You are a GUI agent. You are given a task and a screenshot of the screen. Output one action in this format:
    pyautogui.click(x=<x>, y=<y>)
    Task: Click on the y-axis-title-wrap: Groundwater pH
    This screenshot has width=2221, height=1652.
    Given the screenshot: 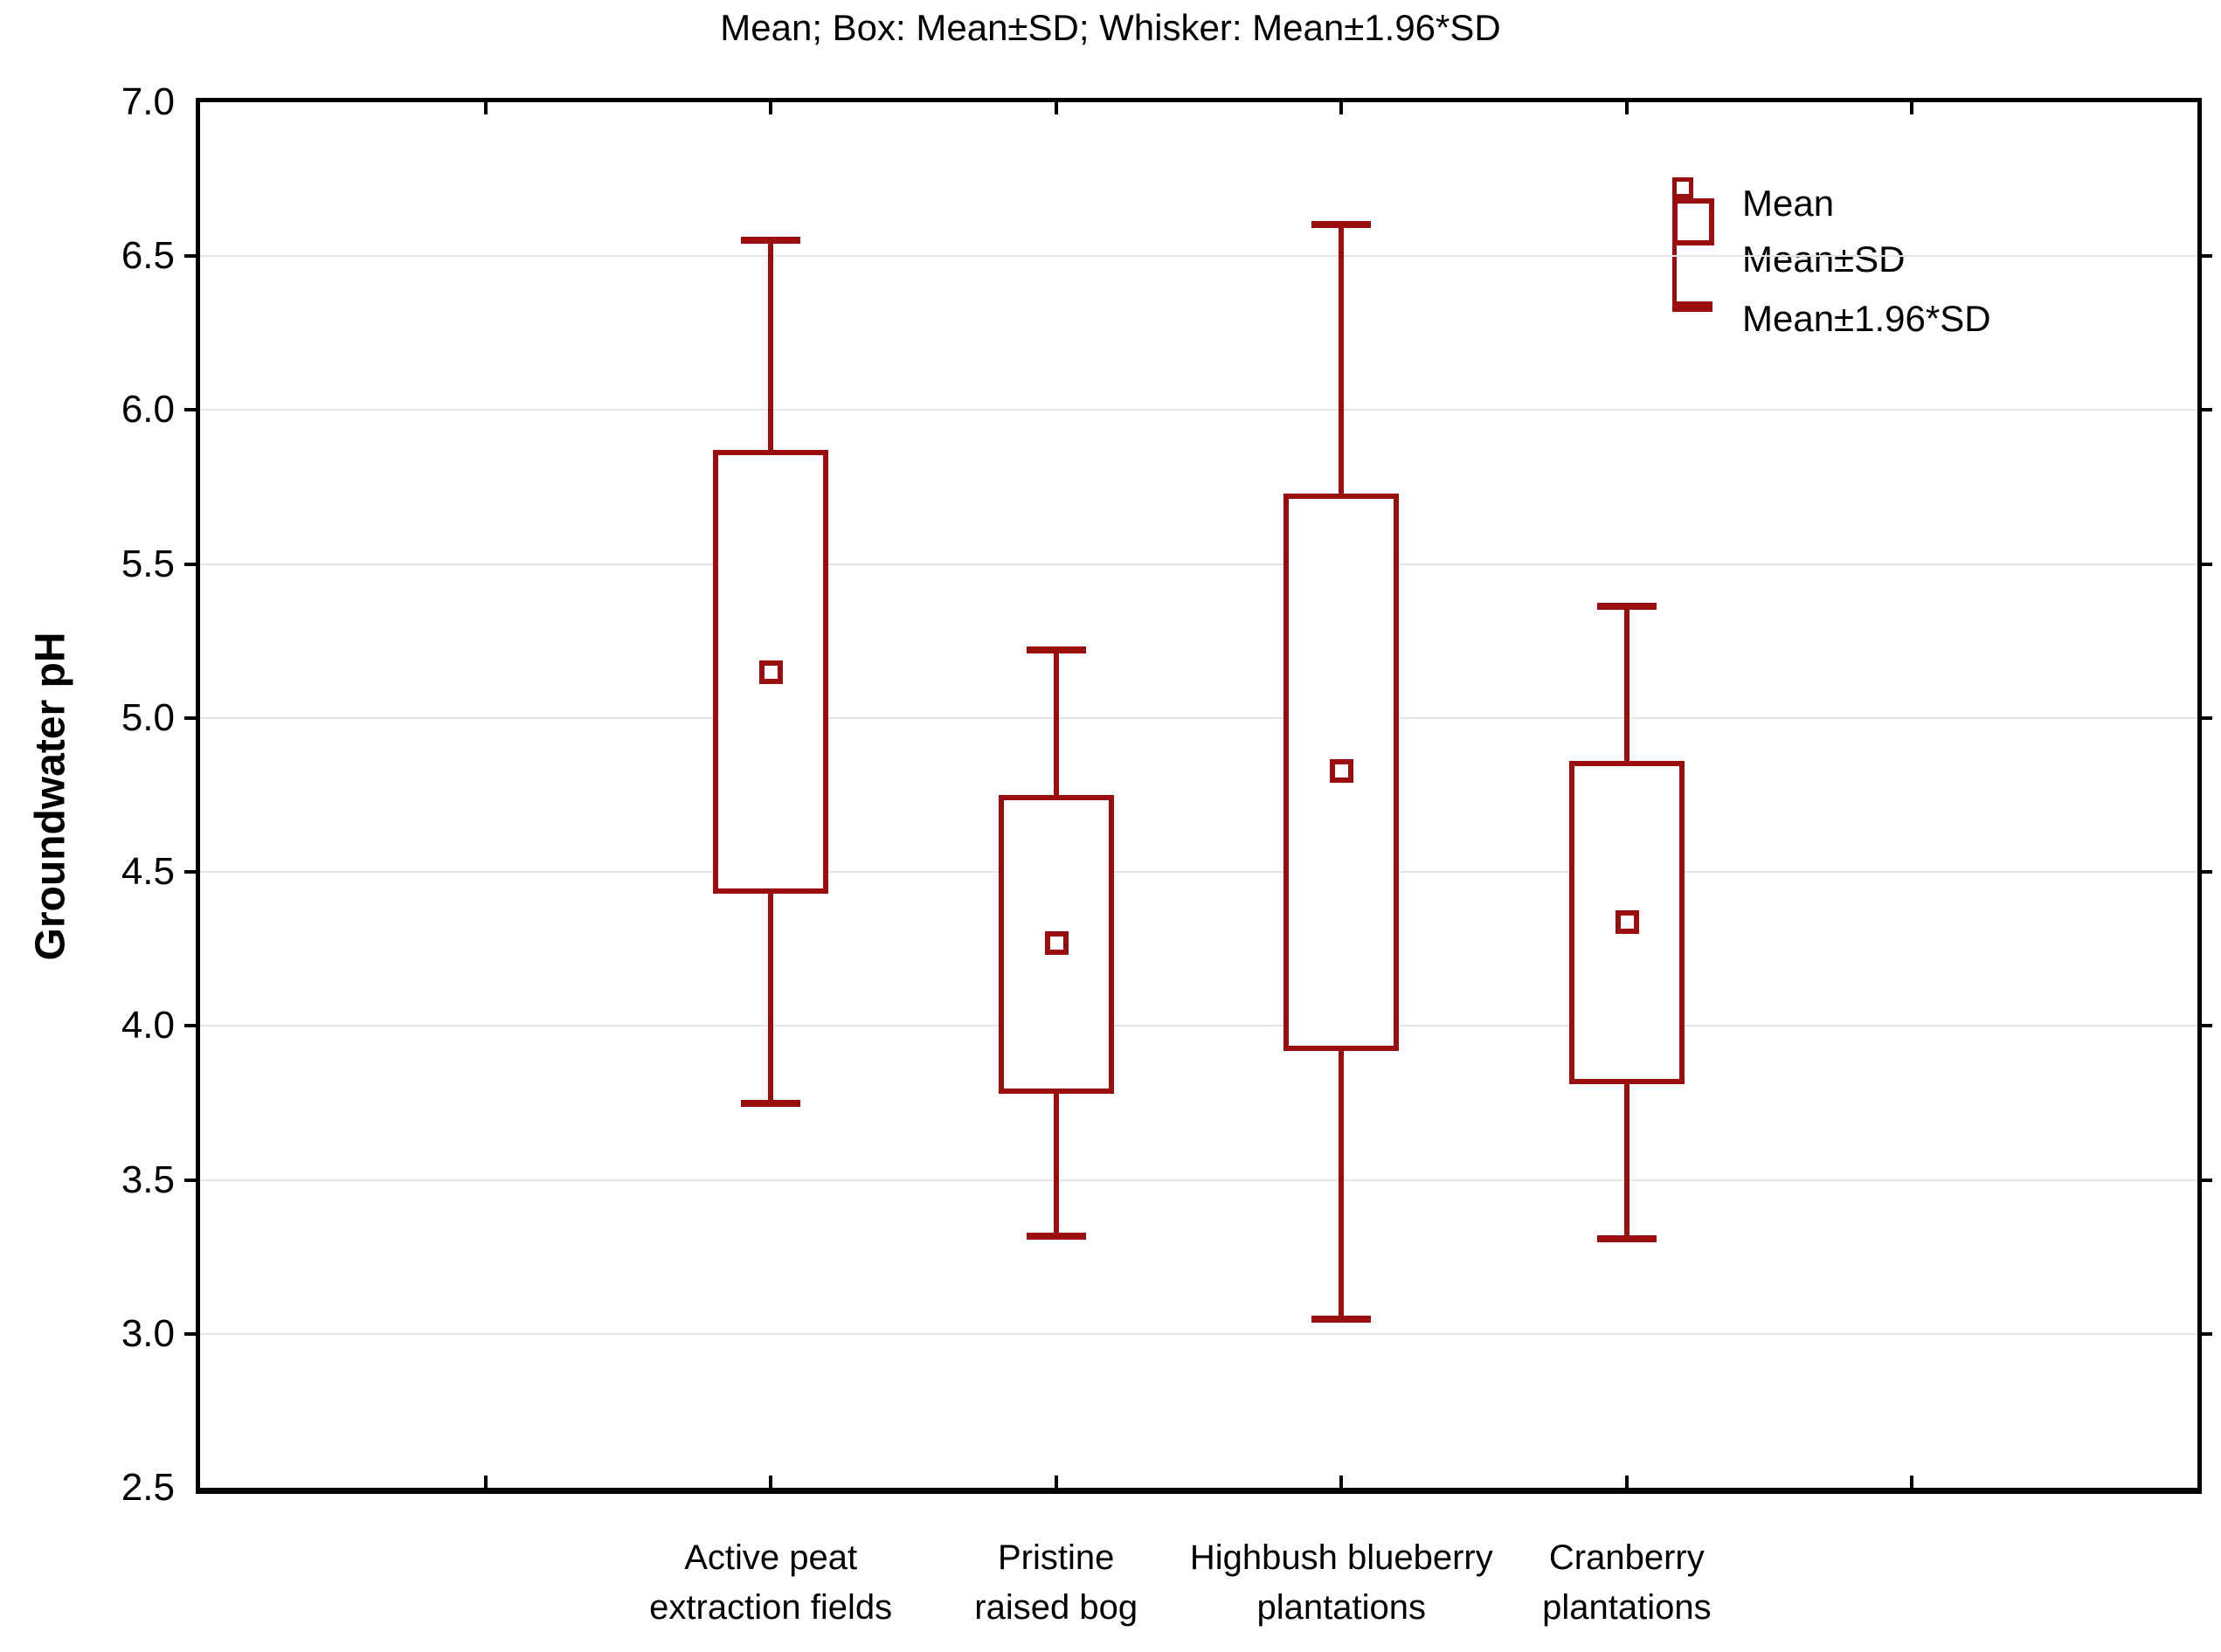 What is the action you would take?
    pyautogui.click(x=51, y=796)
    